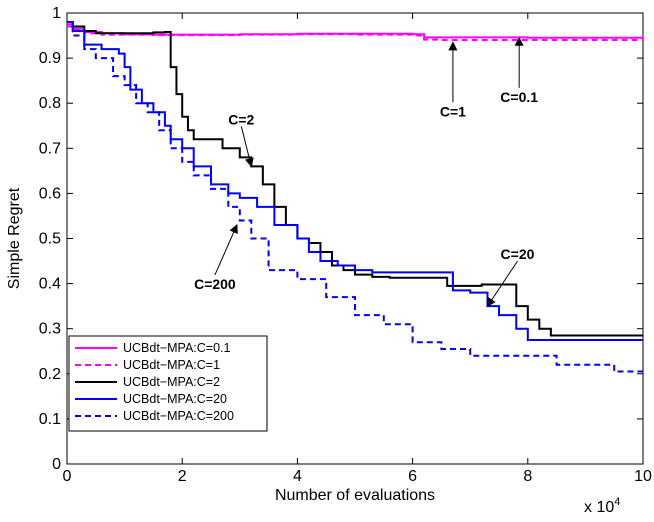  What do you see at coordinates (50, 374) in the screenshot?
I see `y-tick-label: 0.2` at bounding box center [50, 374].